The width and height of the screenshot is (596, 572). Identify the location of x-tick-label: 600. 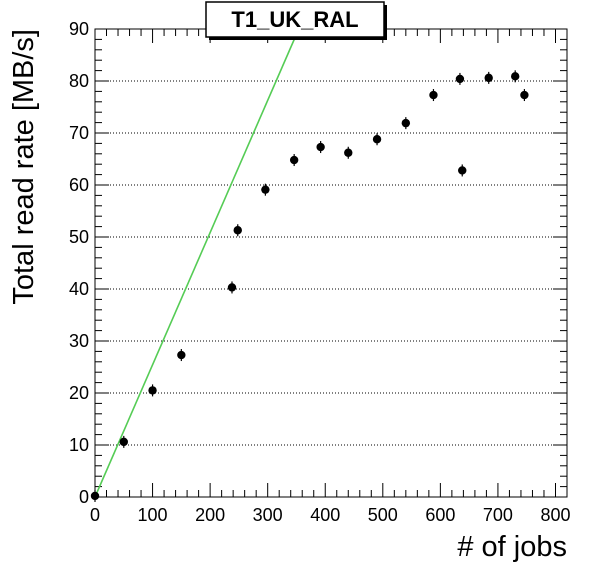
(440, 515).